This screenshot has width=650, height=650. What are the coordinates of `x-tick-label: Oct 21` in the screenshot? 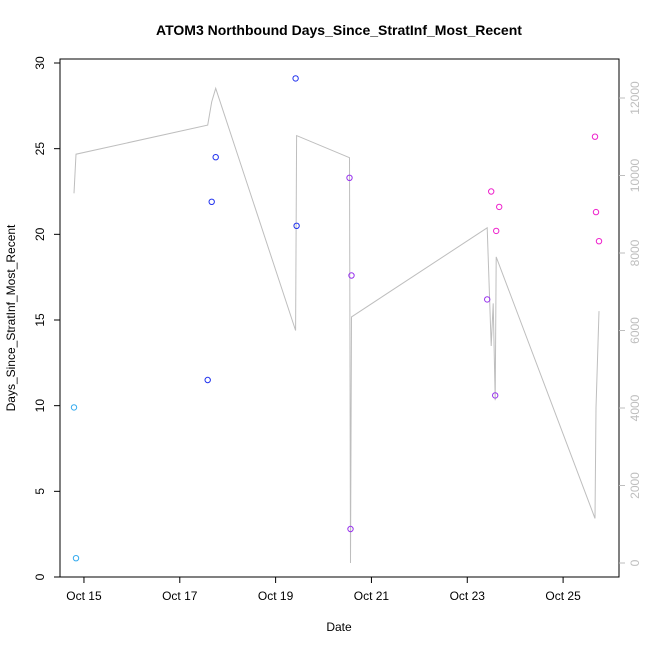 It's located at (372, 596).